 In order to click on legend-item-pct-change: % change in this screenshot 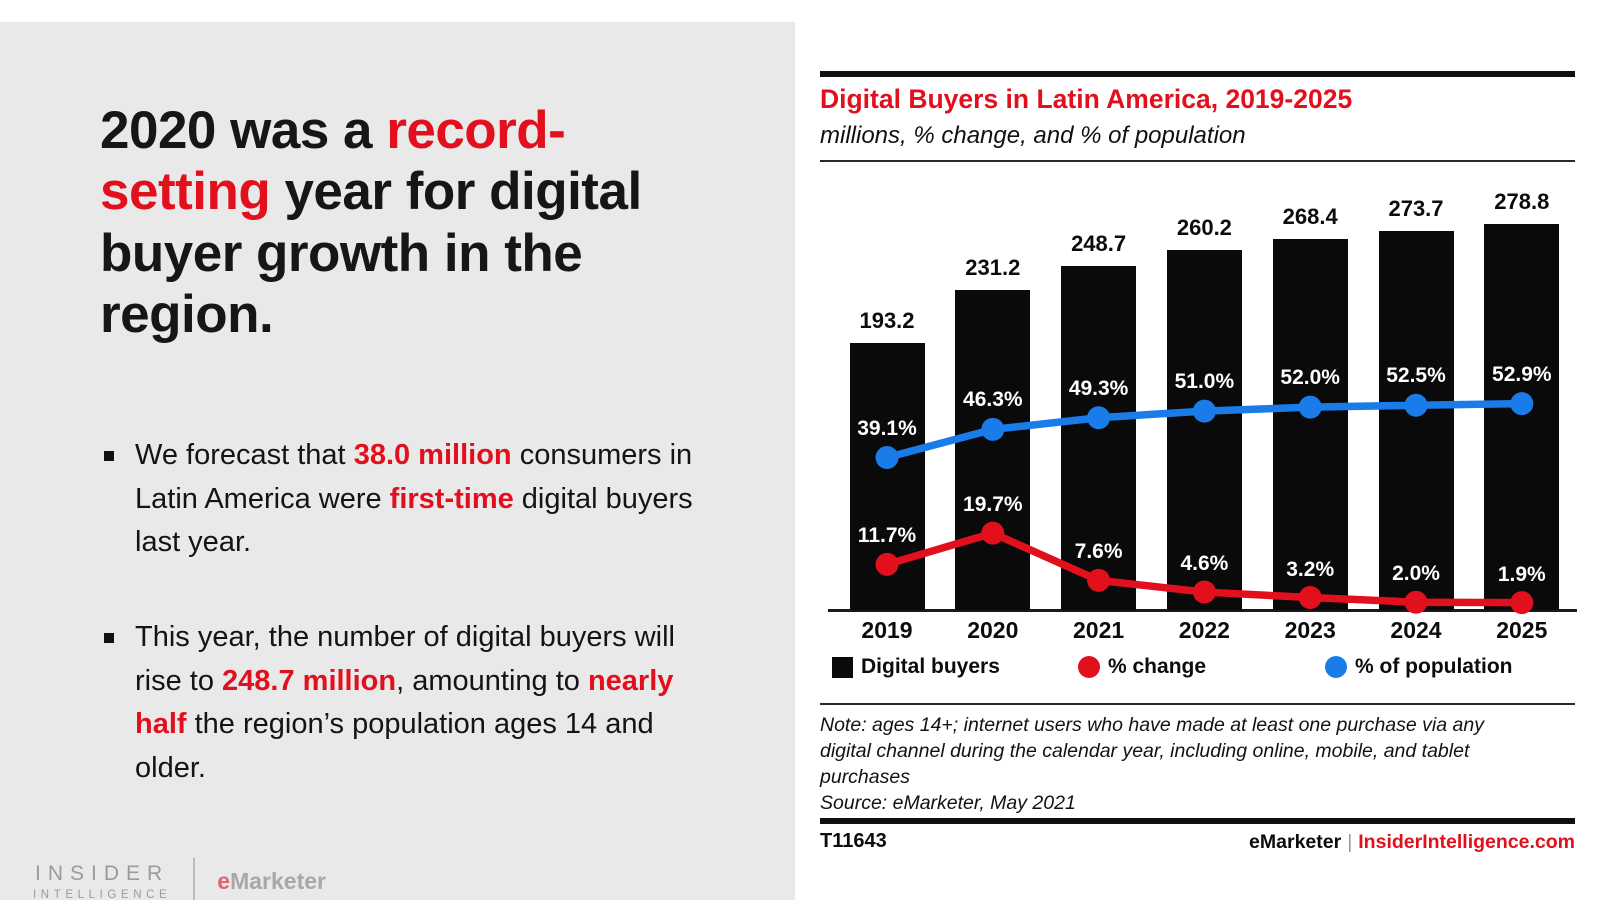, I will do `click(1142, 667)`.